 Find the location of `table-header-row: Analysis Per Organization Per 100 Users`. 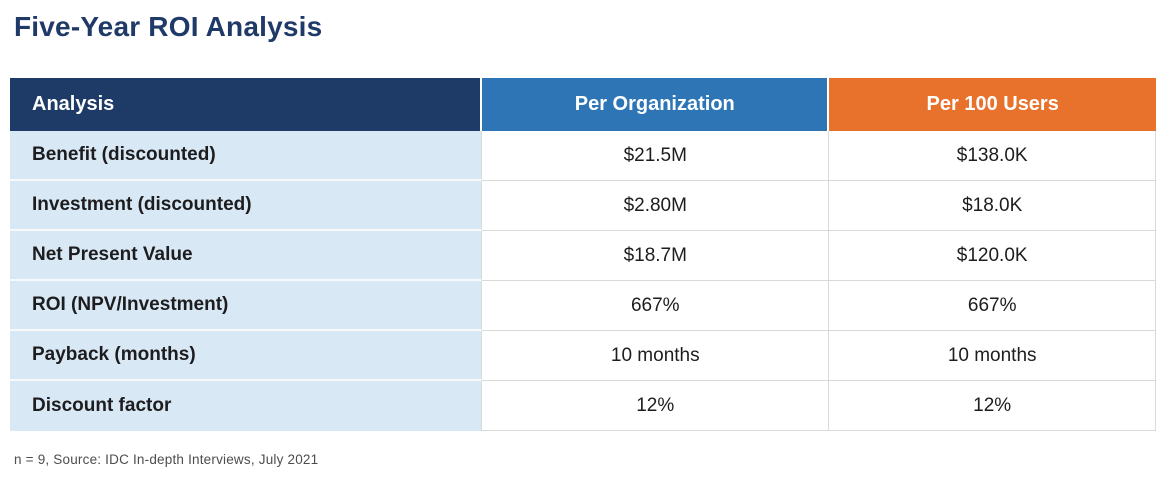

table-header-row: Analysis Per Organization Per 100 Users is located at coordinates (583, 104).